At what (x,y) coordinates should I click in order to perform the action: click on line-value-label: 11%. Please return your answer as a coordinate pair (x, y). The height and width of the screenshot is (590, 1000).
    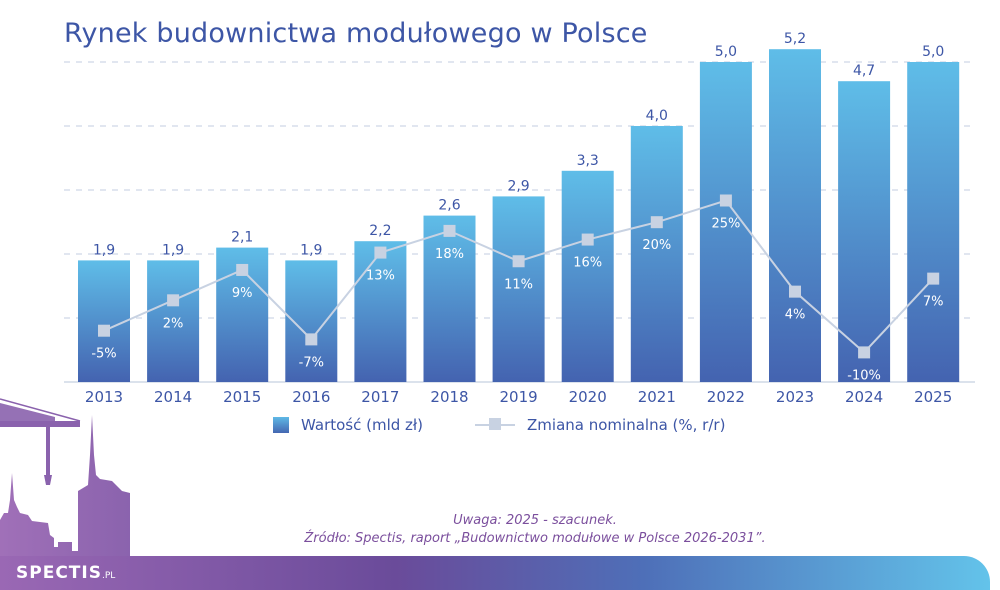
    Looking at the image, I should click on (518, 284).